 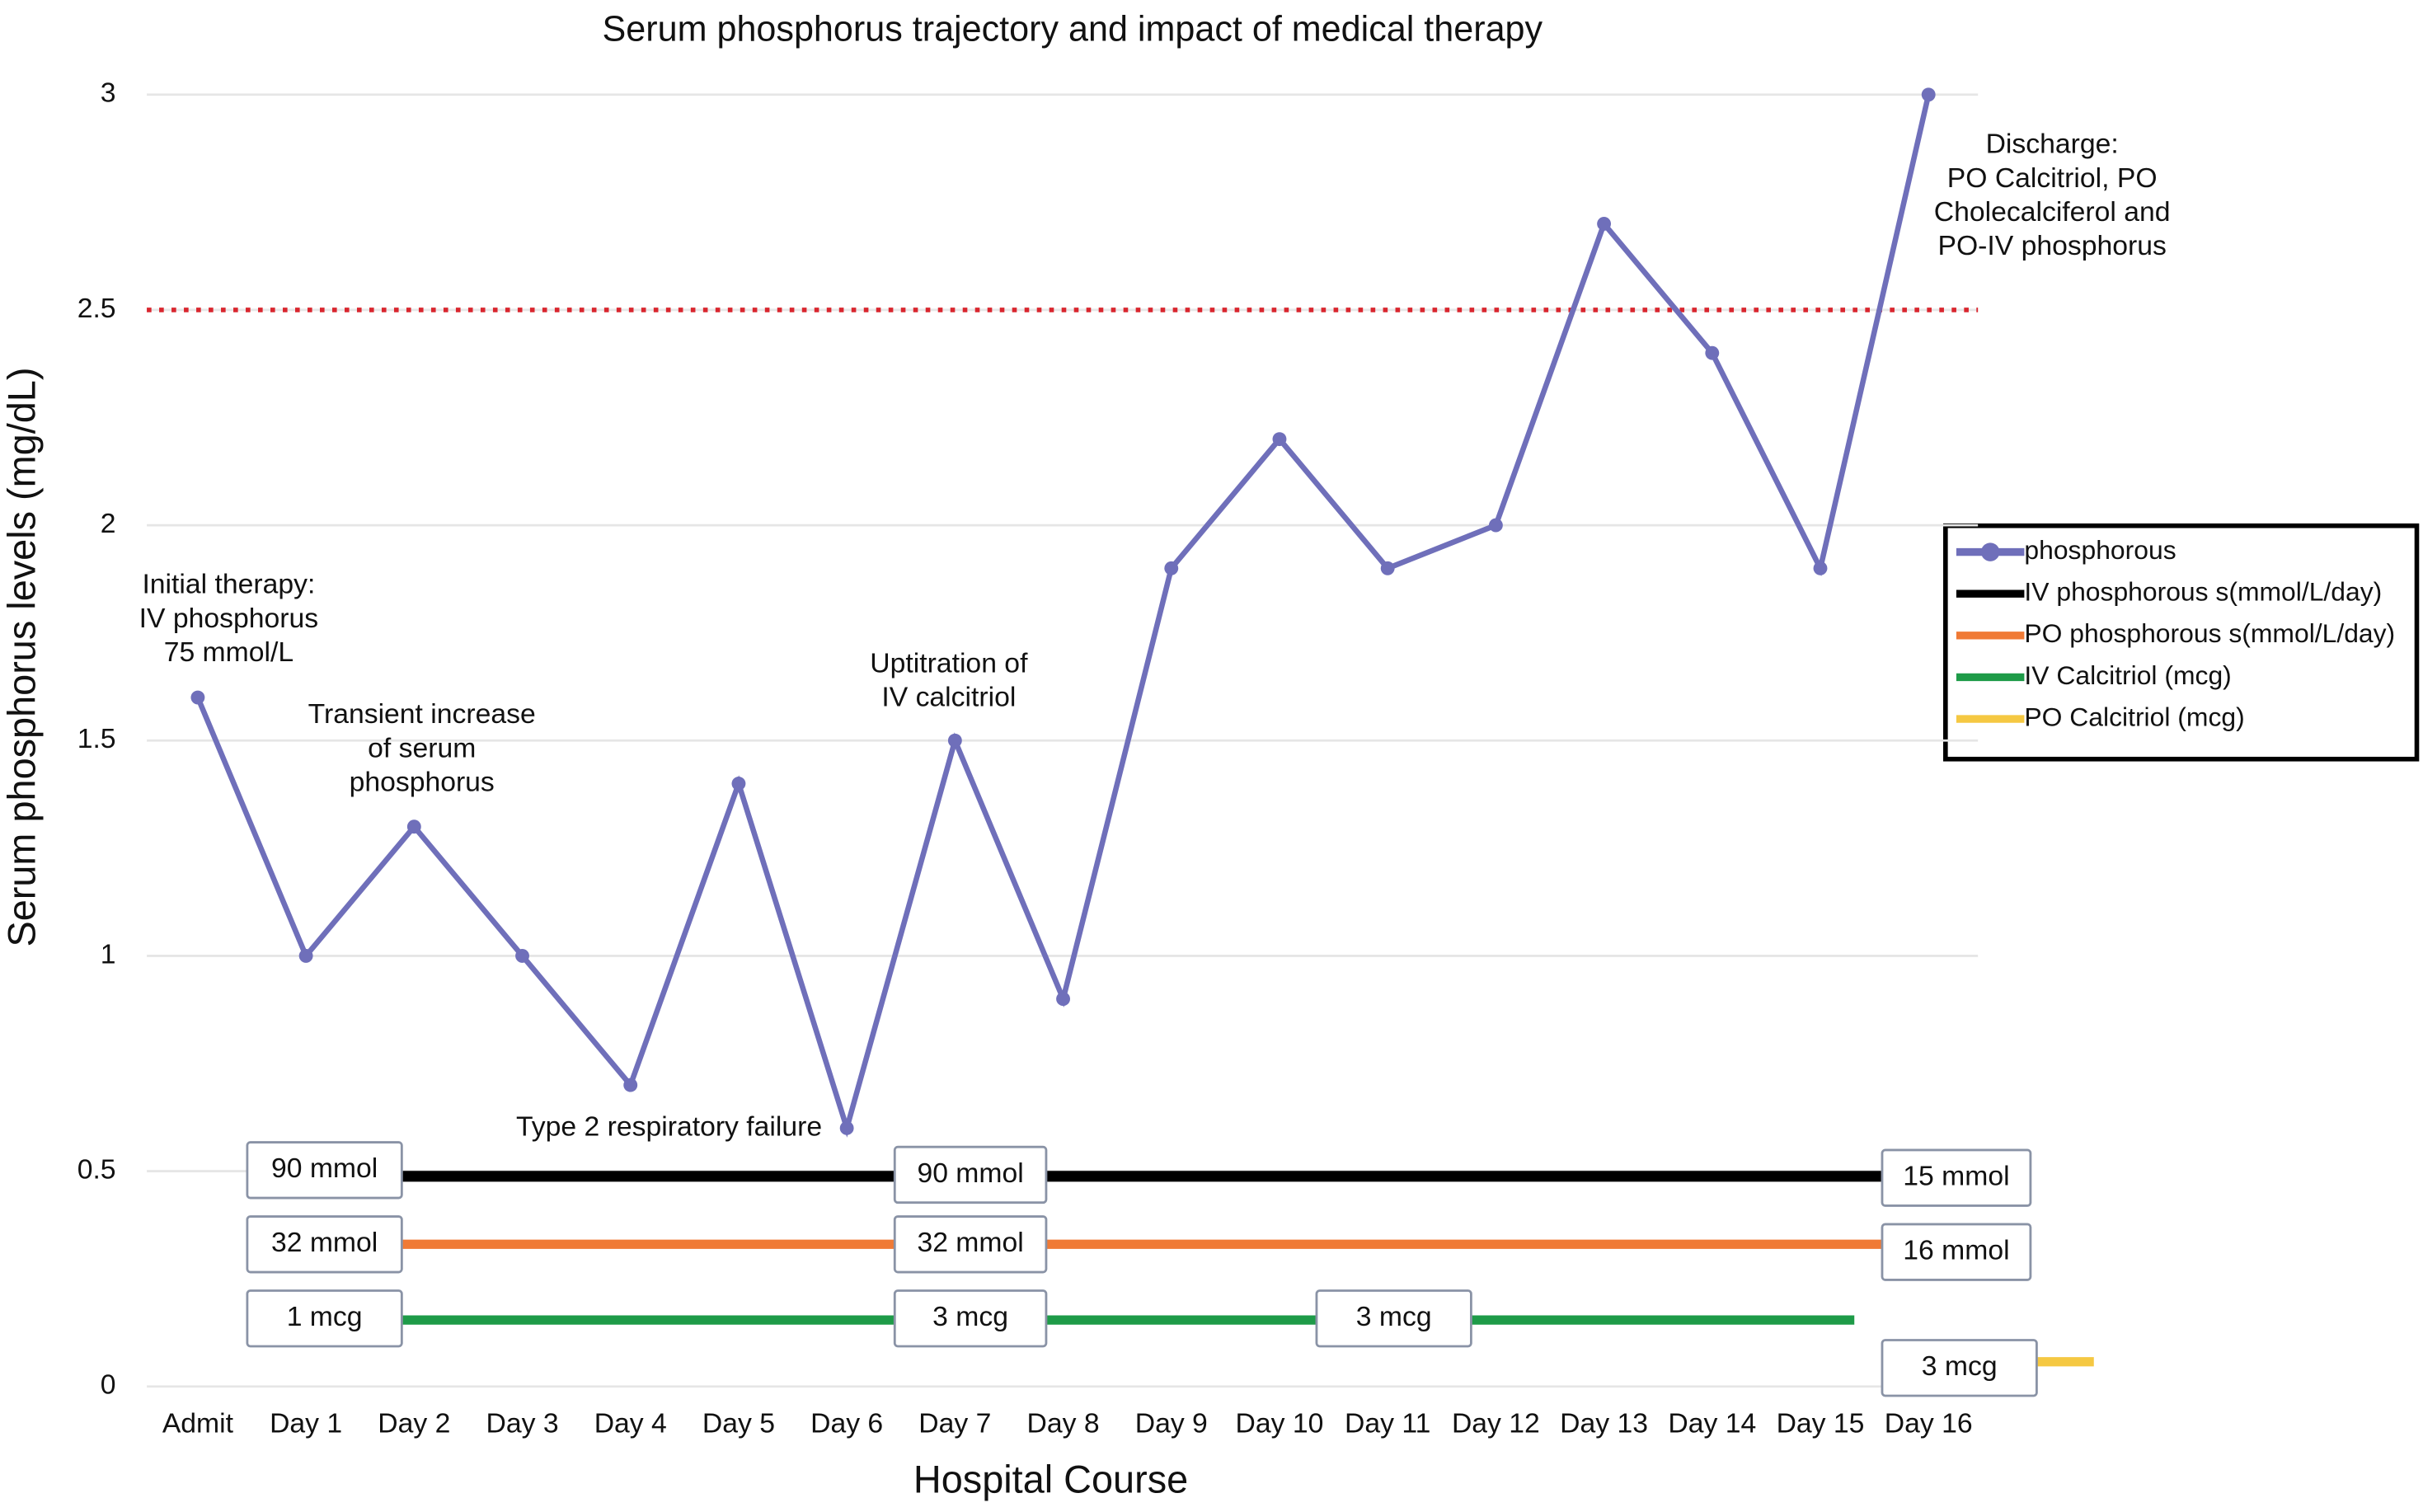 What do you see at coordinates (846, 1423) in the screenshot?
I see `x-tick-label: Day 6` at bounding box center [846, 1423].